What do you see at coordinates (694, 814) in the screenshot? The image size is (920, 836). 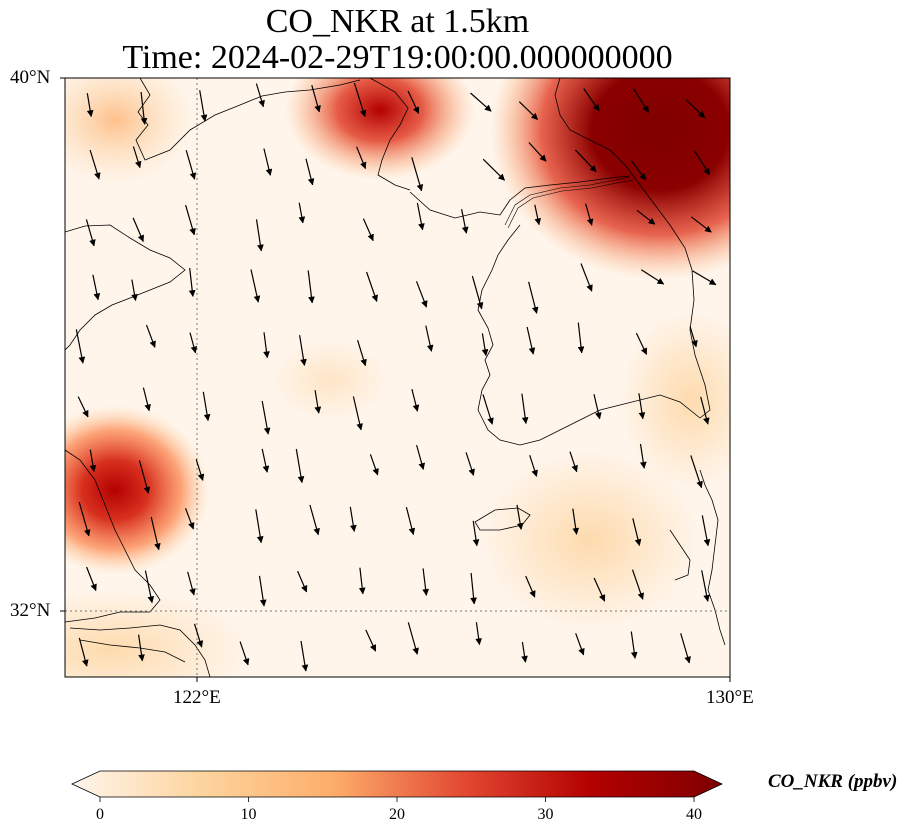 I see `colorbar-tick-label-40: 40` at bounding box center [694, 814].